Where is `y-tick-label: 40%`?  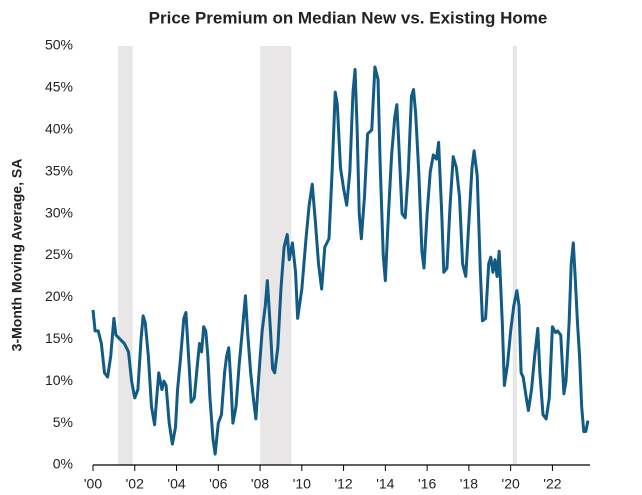 y-tick-label: 40% is located at coordinates (59, 129).